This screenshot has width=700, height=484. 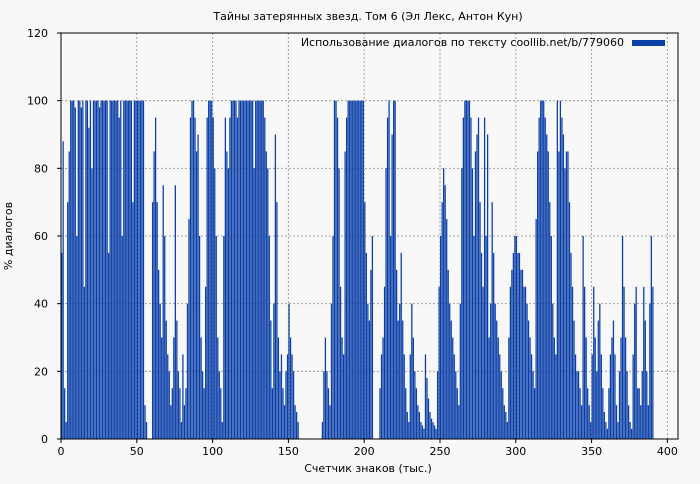 I want to click on x-tick-label: 300, so click(x=515, y=451).